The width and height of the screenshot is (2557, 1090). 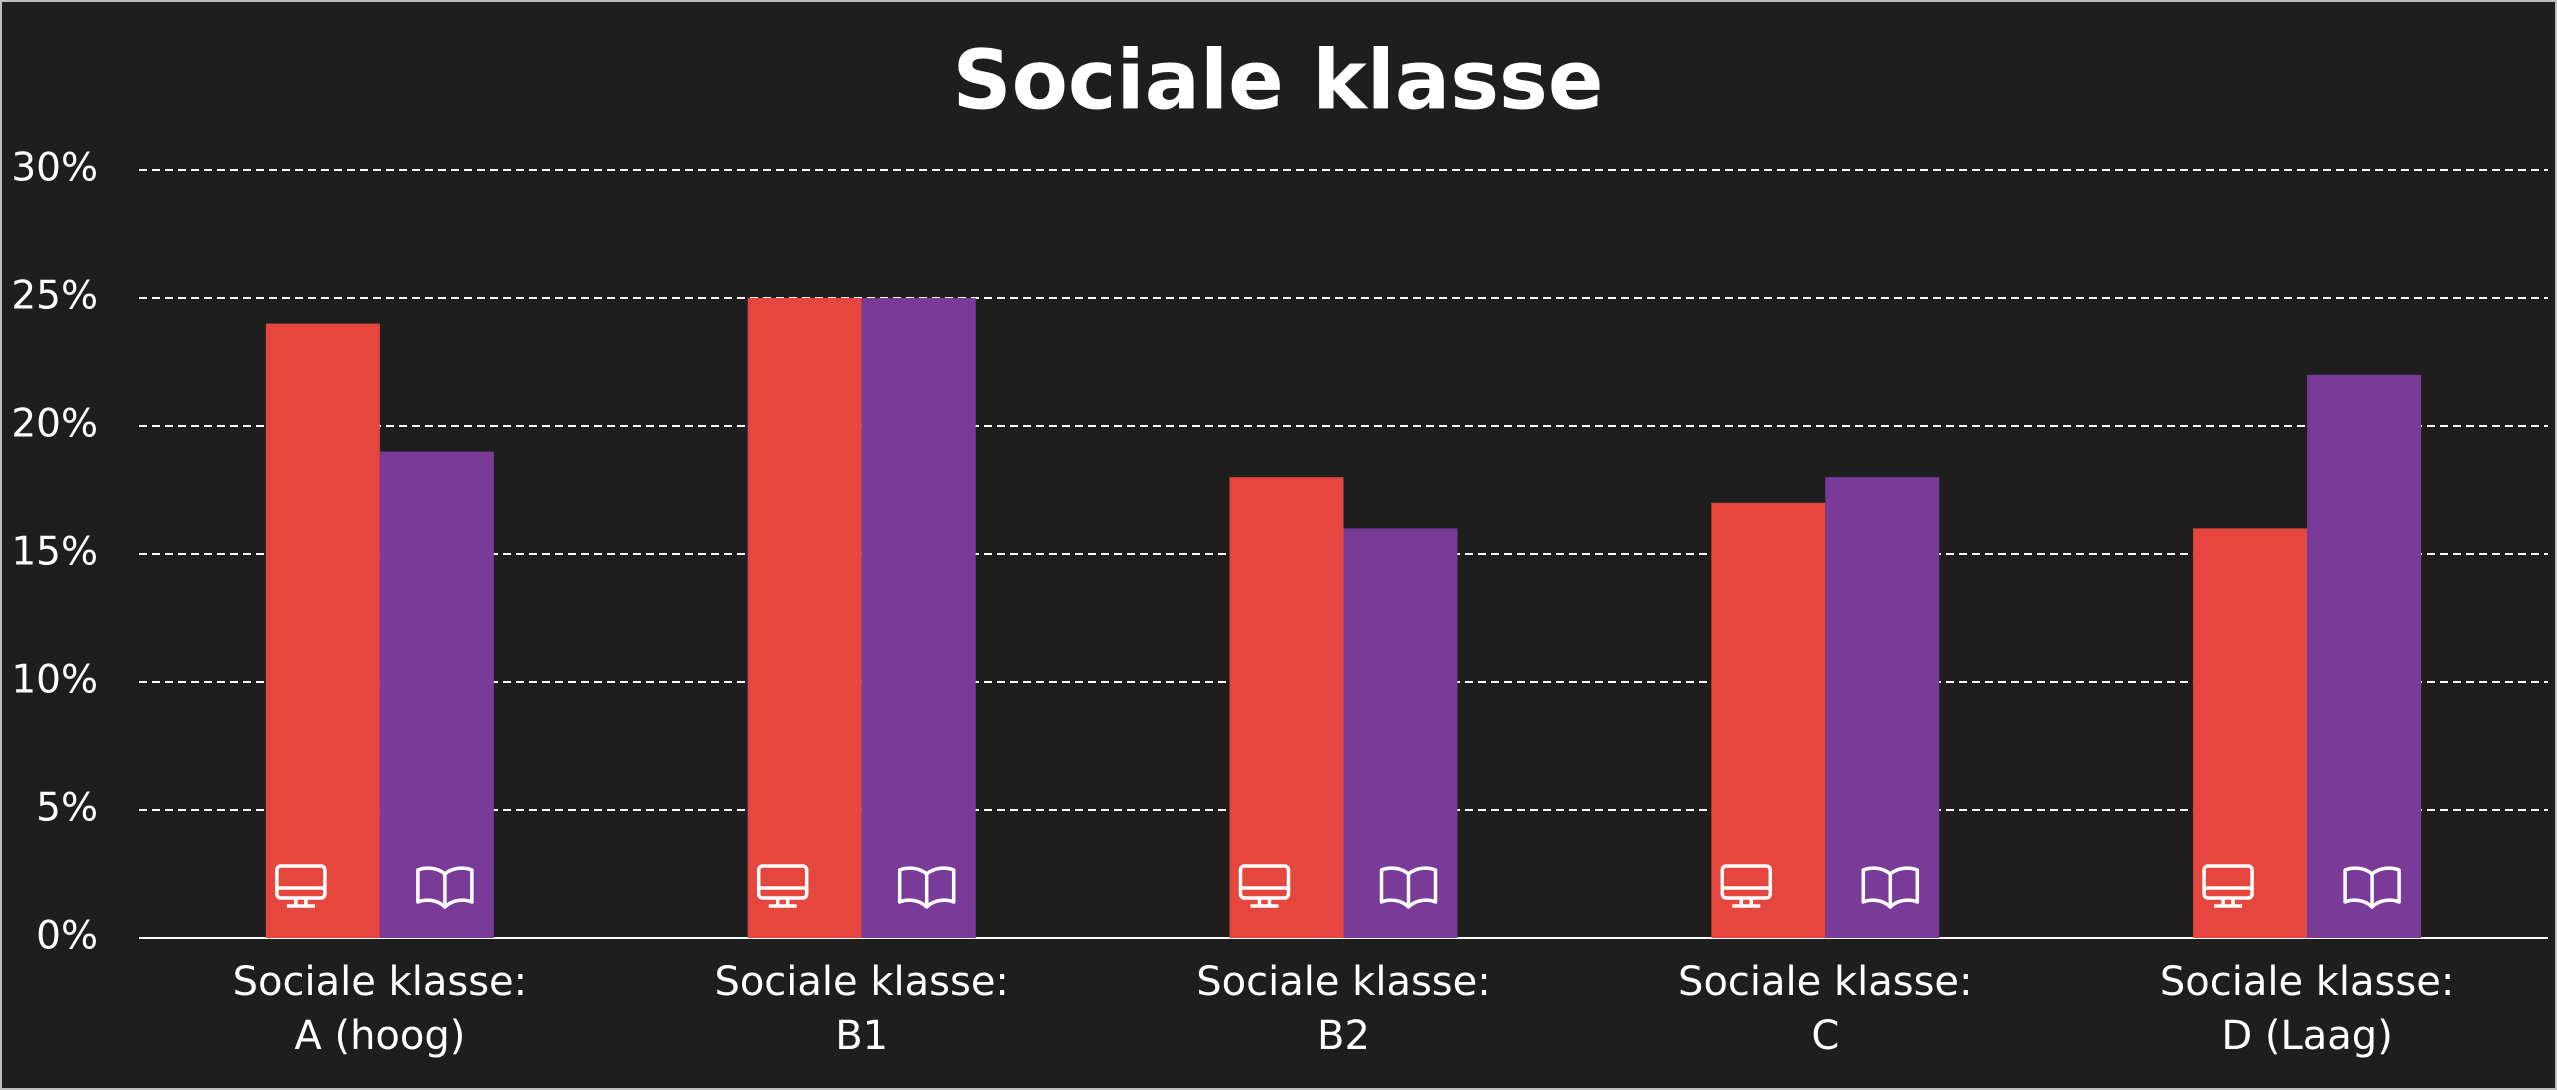 What do you see at coordinates (54, 552) in the screenshot?
I see `y-tick-label: 15%` at bounding box center [54, 552].